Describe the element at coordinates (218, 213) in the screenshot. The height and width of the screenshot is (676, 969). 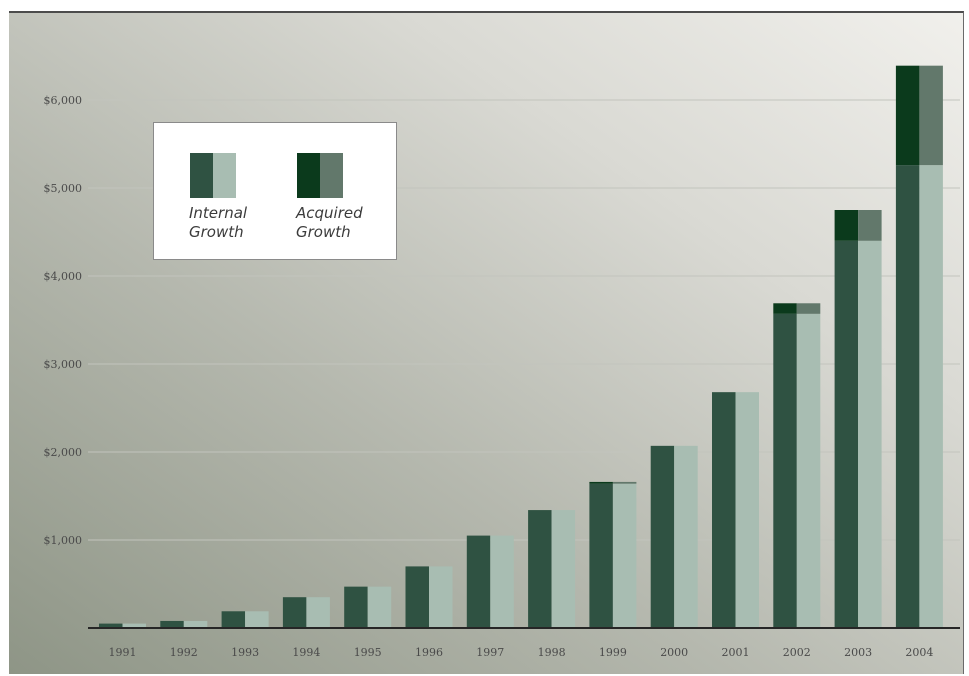
I see `legend-label-internal-line1: Internal` at that location.